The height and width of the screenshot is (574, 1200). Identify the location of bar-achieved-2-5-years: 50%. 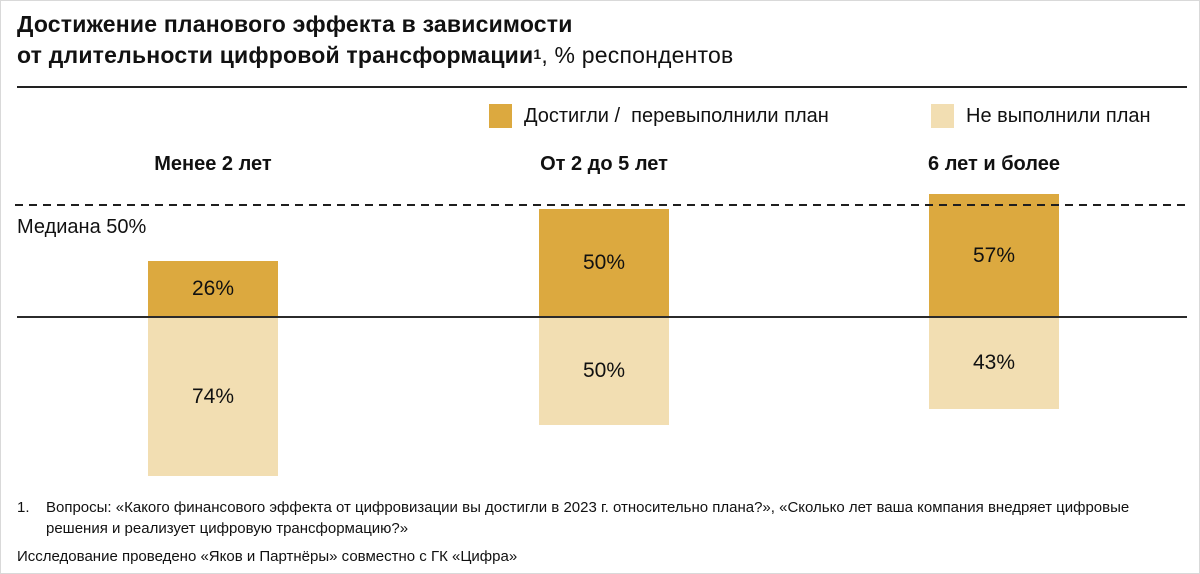
(604, 263).